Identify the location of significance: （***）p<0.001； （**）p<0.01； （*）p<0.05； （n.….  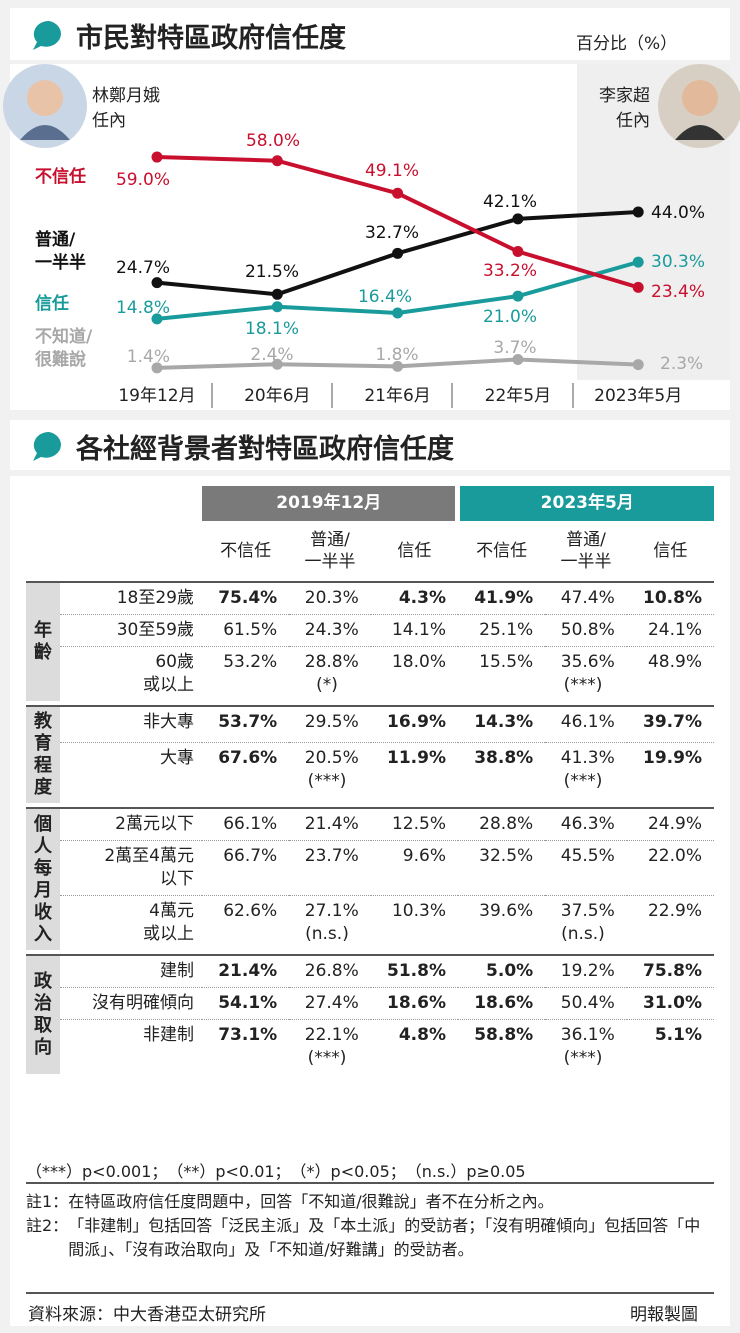
(276, 1171).